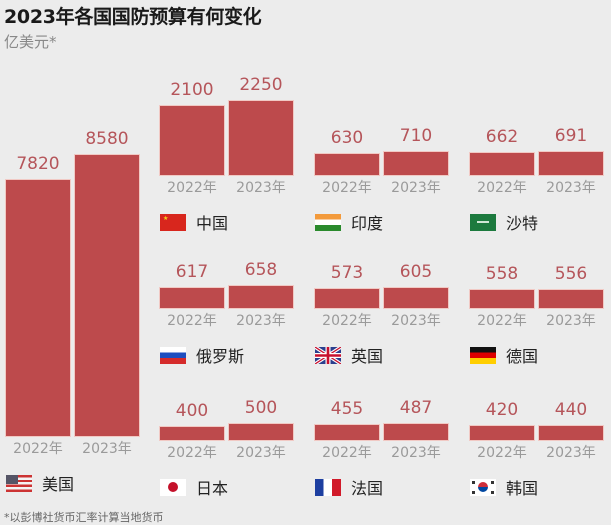  Describe the element at coordinates (58, 484) in the screenshot. I see `country-name: 美国` at that location.